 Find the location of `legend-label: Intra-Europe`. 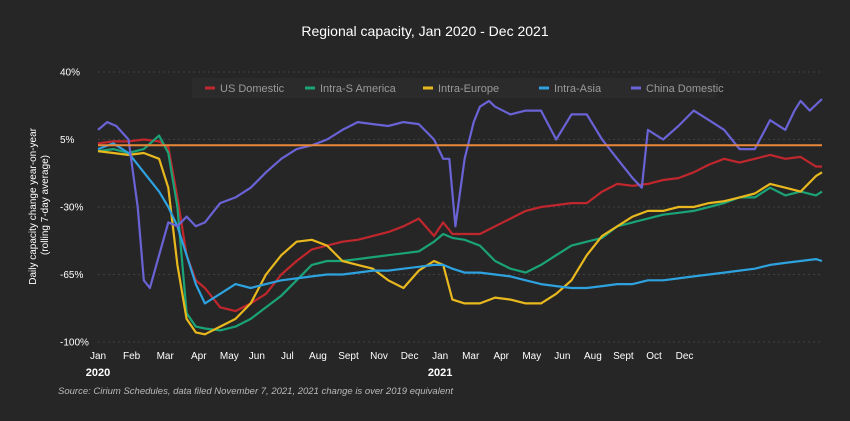

legend-label: Intra-Europe is located at coordinates (468, 89).